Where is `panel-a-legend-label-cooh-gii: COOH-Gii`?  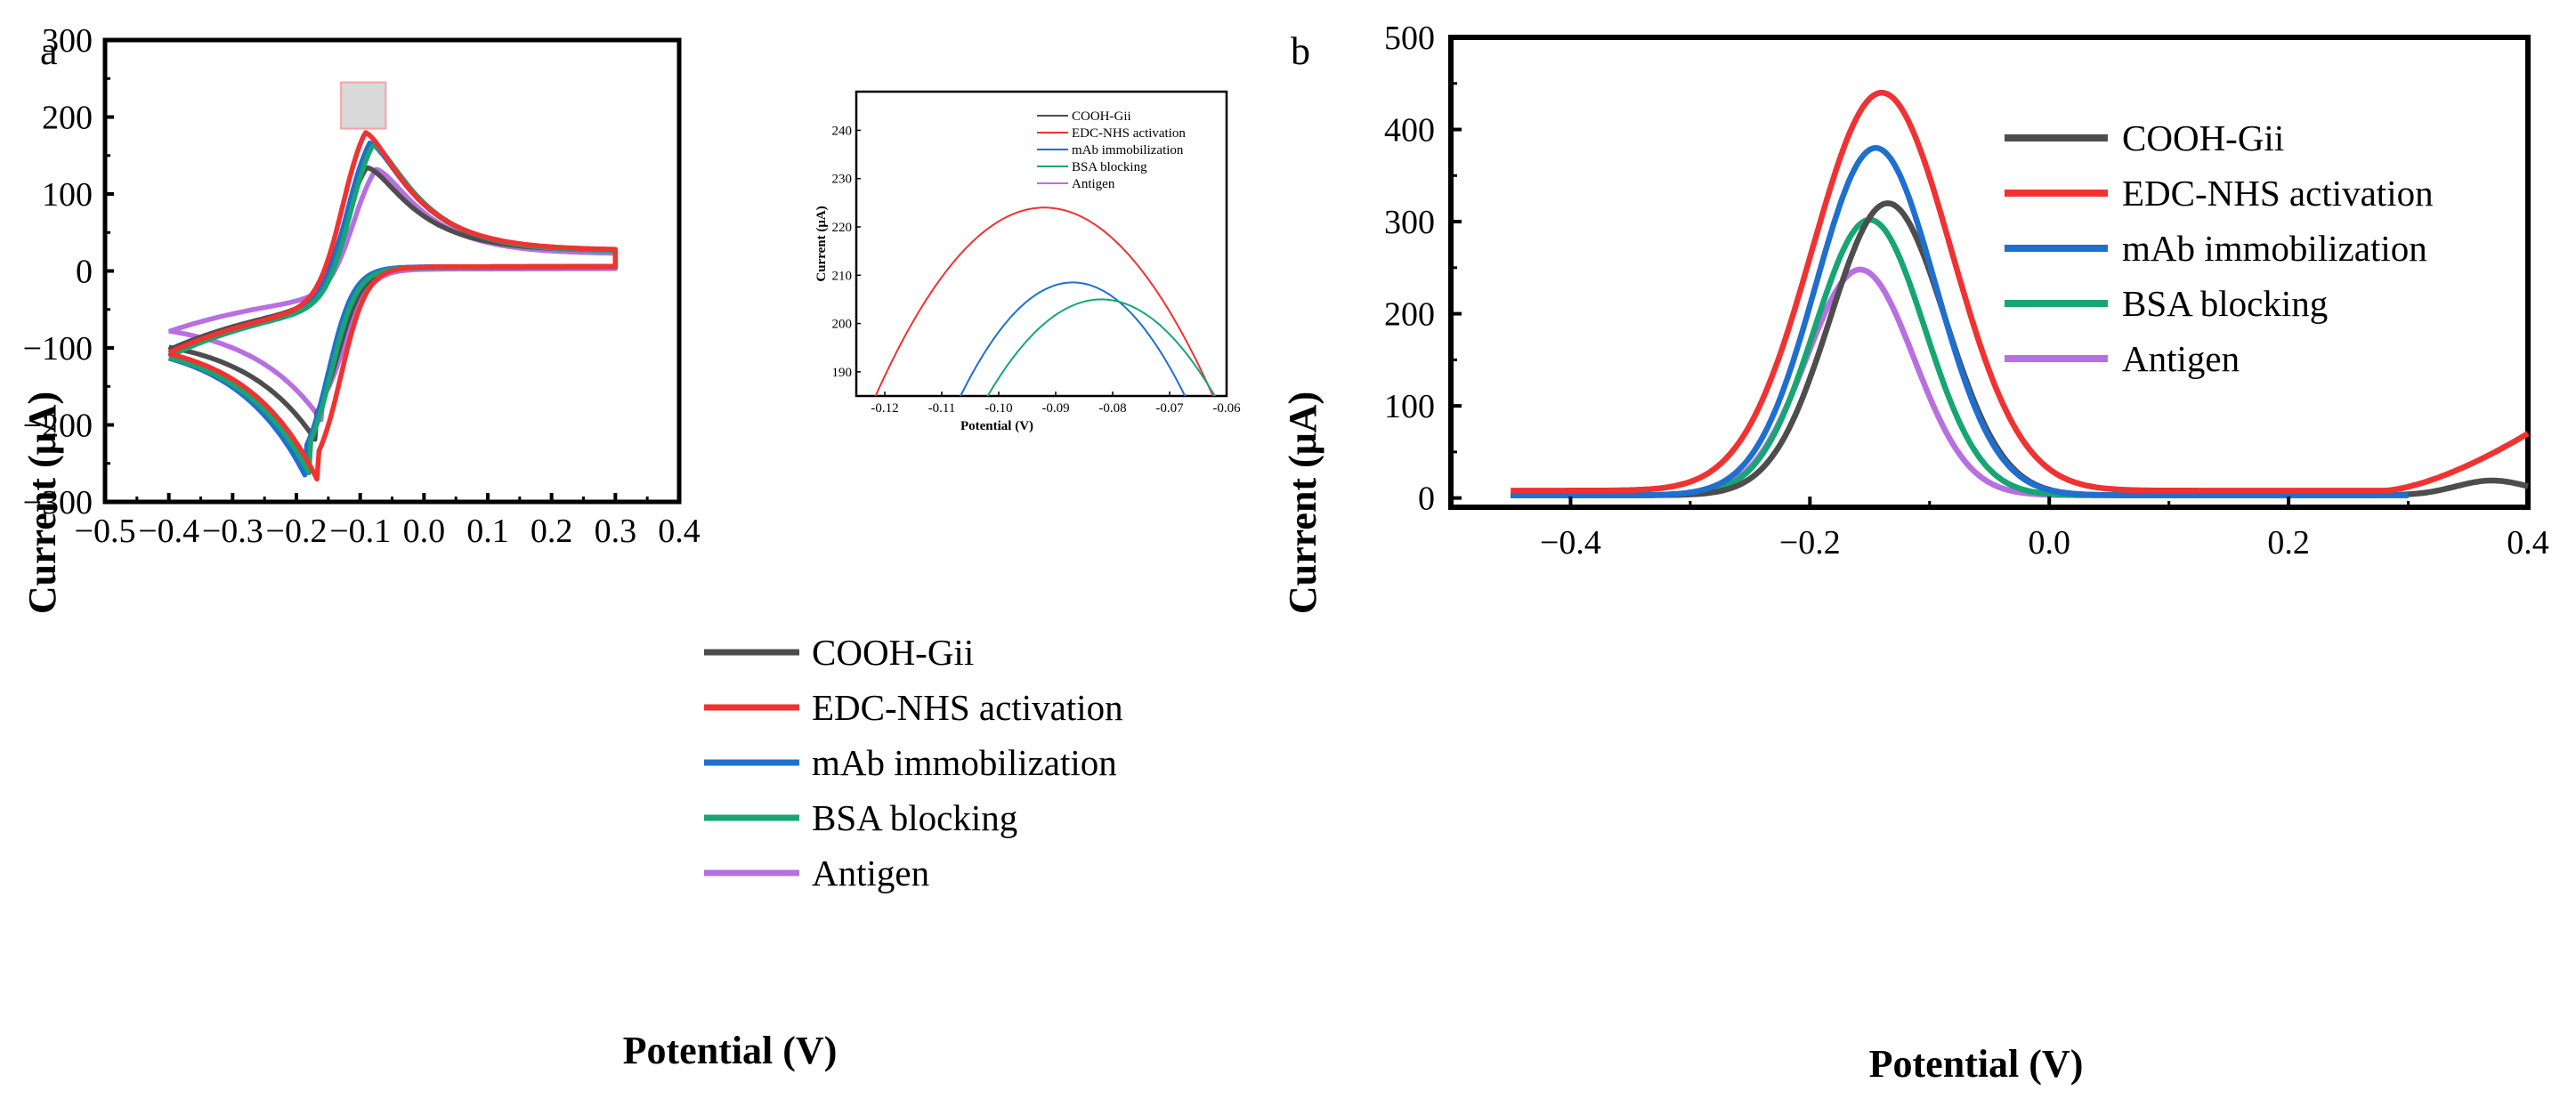
panel-a-legend-label-cooh-gii: COOH-Gii is located at coordinates (893, 652).